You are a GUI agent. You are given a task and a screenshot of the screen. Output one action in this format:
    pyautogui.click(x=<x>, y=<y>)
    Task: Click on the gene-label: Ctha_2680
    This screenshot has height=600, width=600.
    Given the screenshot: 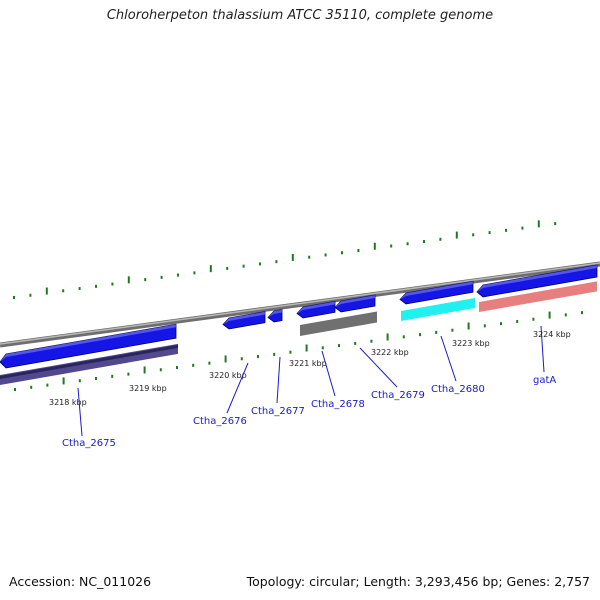 What is the action you would take?
    pyautogui.click(x=458, y=389)
    